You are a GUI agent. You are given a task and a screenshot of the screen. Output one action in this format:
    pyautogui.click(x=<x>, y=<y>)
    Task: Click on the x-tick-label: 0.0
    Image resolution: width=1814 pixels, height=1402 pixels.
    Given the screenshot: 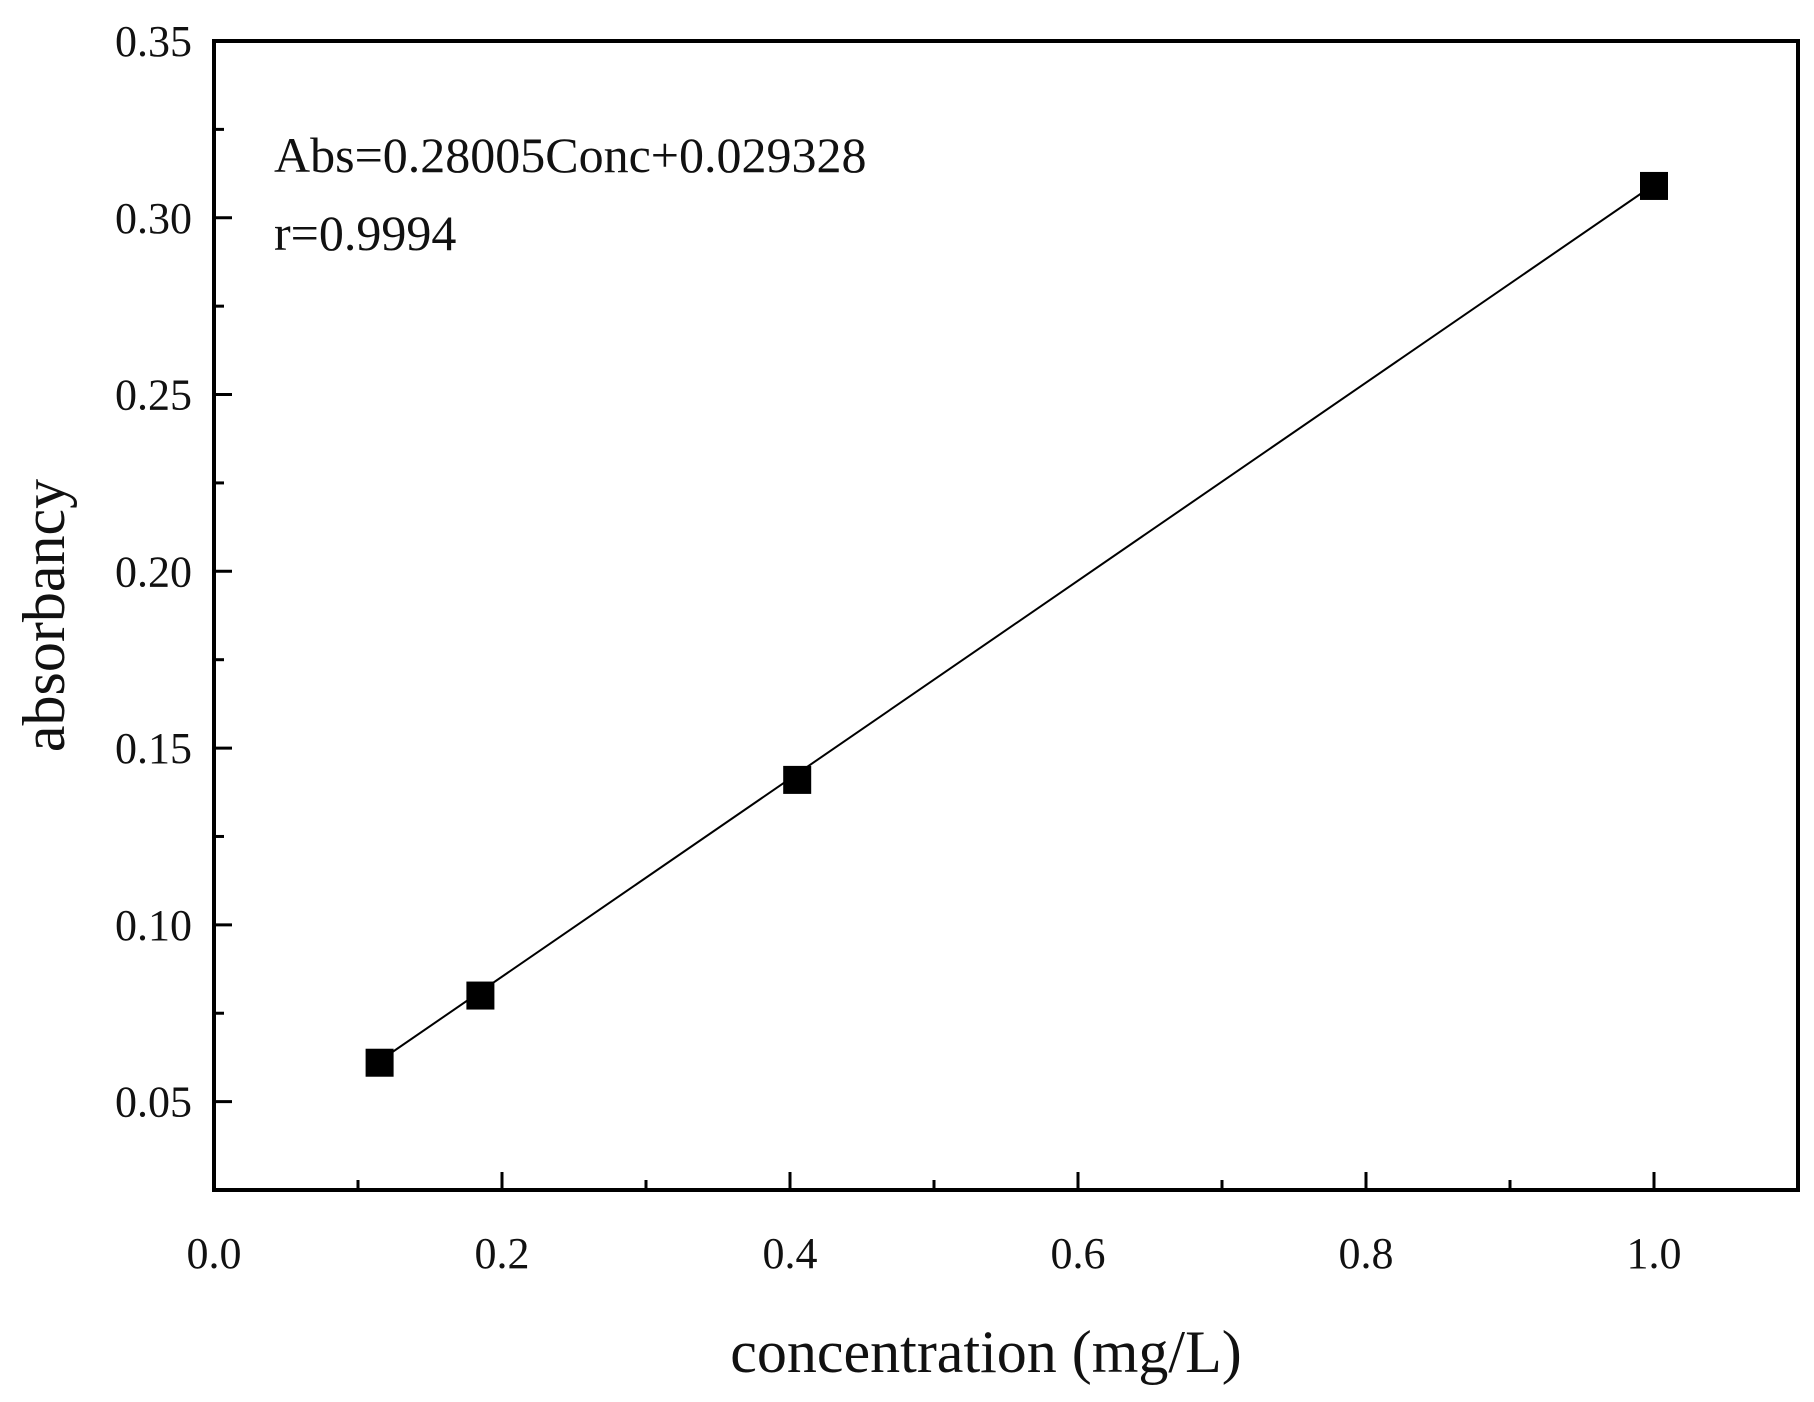 What is the action you would take?
    pyautogui.click(x=214, y=1253)
    